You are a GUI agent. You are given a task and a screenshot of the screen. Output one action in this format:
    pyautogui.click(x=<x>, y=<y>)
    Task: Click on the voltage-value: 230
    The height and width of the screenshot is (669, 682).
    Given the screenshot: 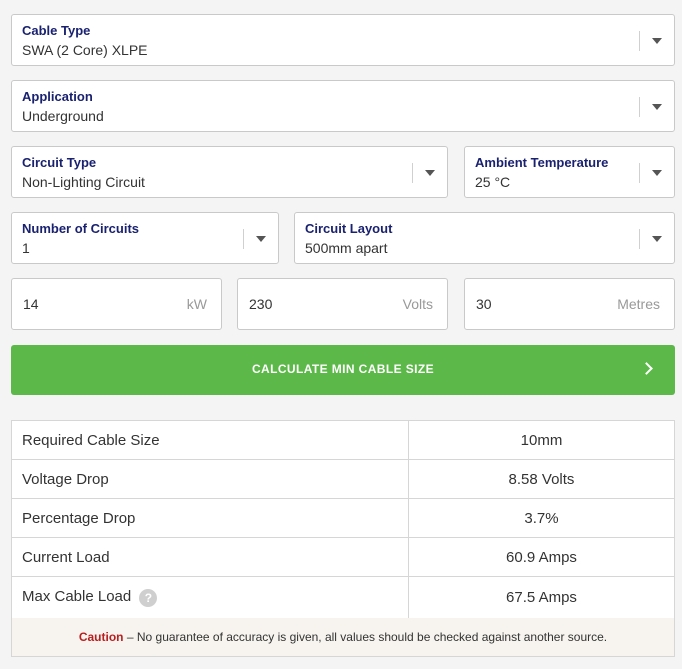 What is the action you would take?
    pyautogui.click(x=261, y=304)
    